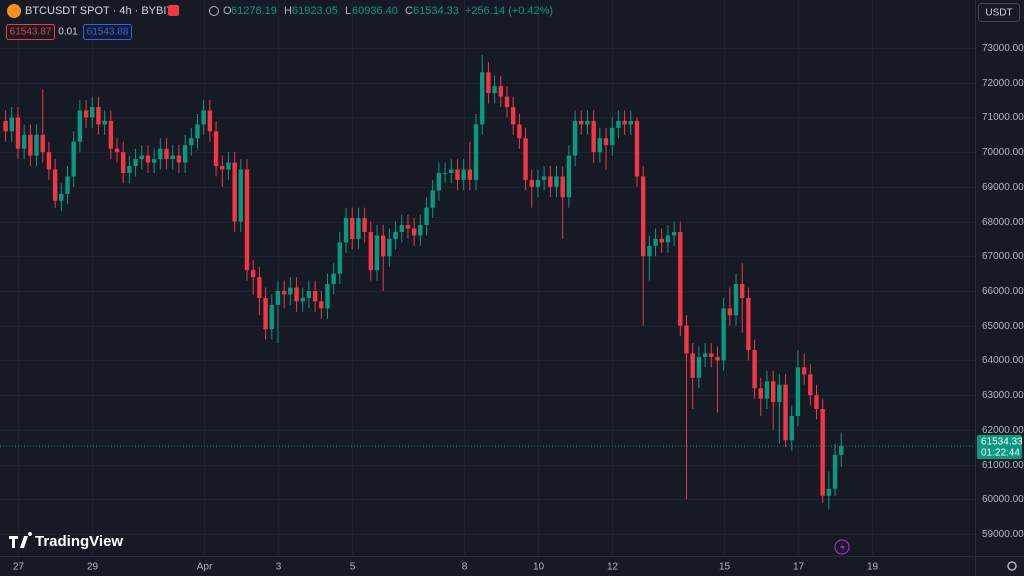 The image size is (1024, 576). What do you see at coordinates (1003, 534) in the screenshot?
I see `y-tick-label: 59000.00` at bounding box center [1003, 534].